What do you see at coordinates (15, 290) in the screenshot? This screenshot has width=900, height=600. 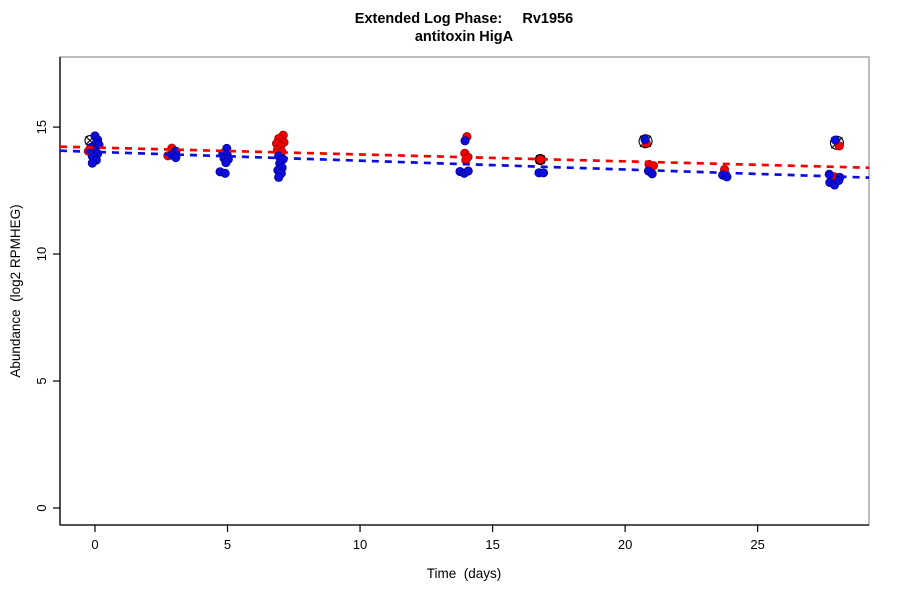 I see `y-axis-label: Abundance (log2 RPMHEG)` at bounding box center [15, 290].